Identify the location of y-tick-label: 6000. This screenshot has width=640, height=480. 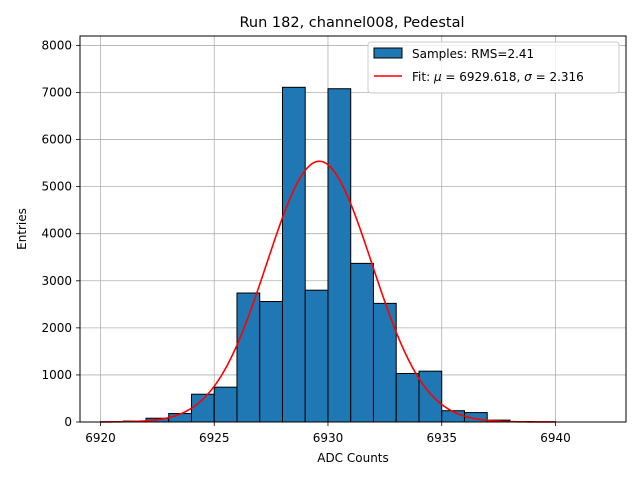
(56, 140).